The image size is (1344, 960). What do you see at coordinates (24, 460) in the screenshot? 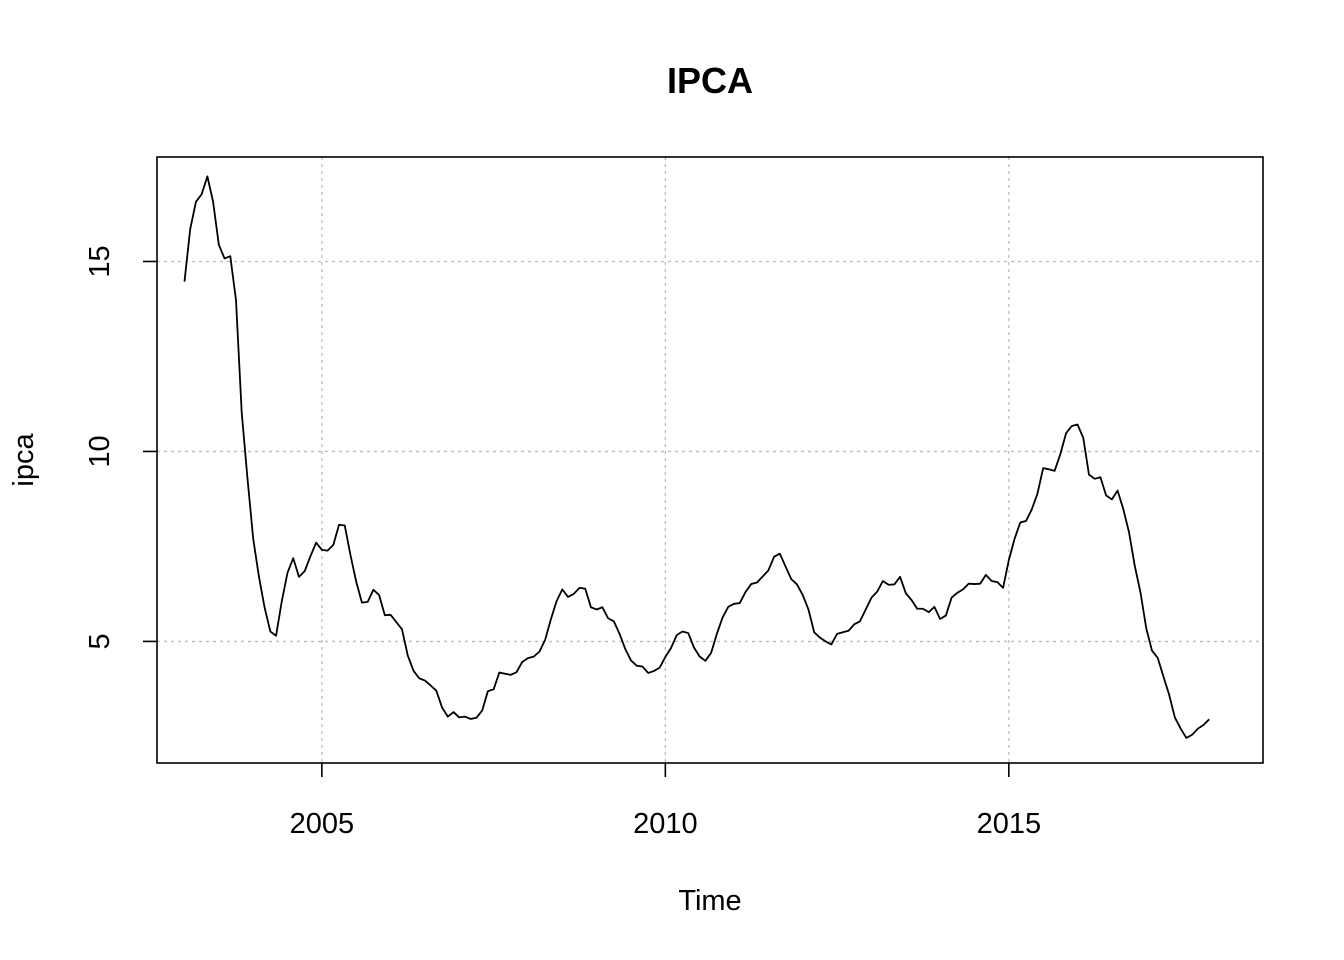
I see `y-axis-label: ipca` at bounding box center [24, 460].